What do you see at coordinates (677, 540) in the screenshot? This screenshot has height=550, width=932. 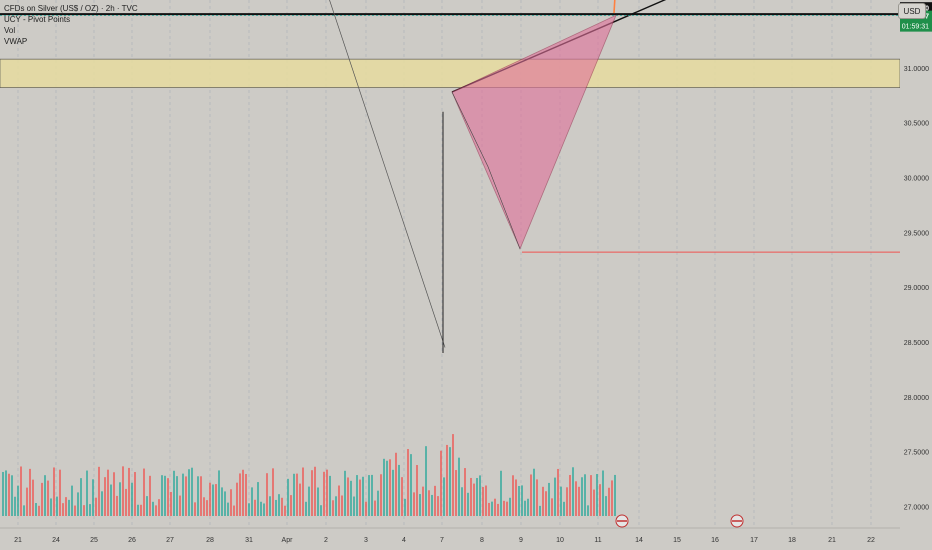 I see `time-tick-label: 15` at bounding box center [677, 540].